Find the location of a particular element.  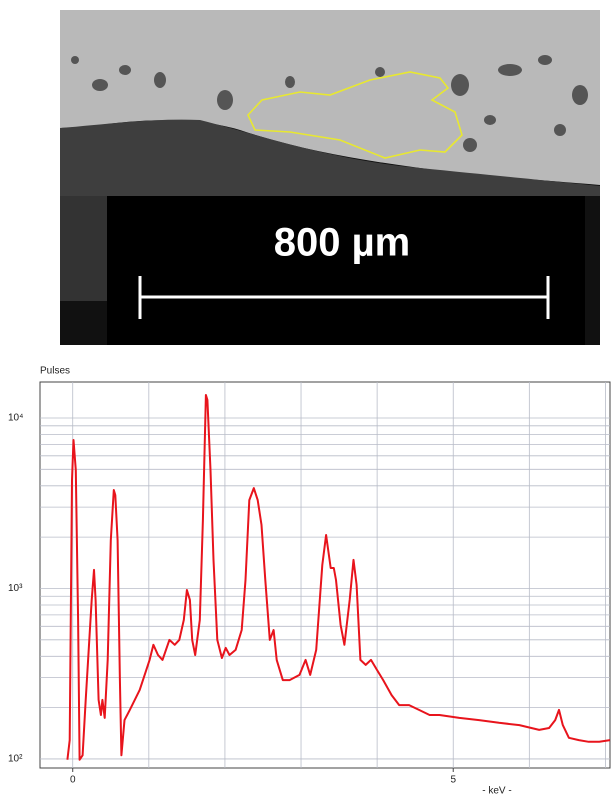

x-axis-label: - keV - is located at coordinates (496, 791).